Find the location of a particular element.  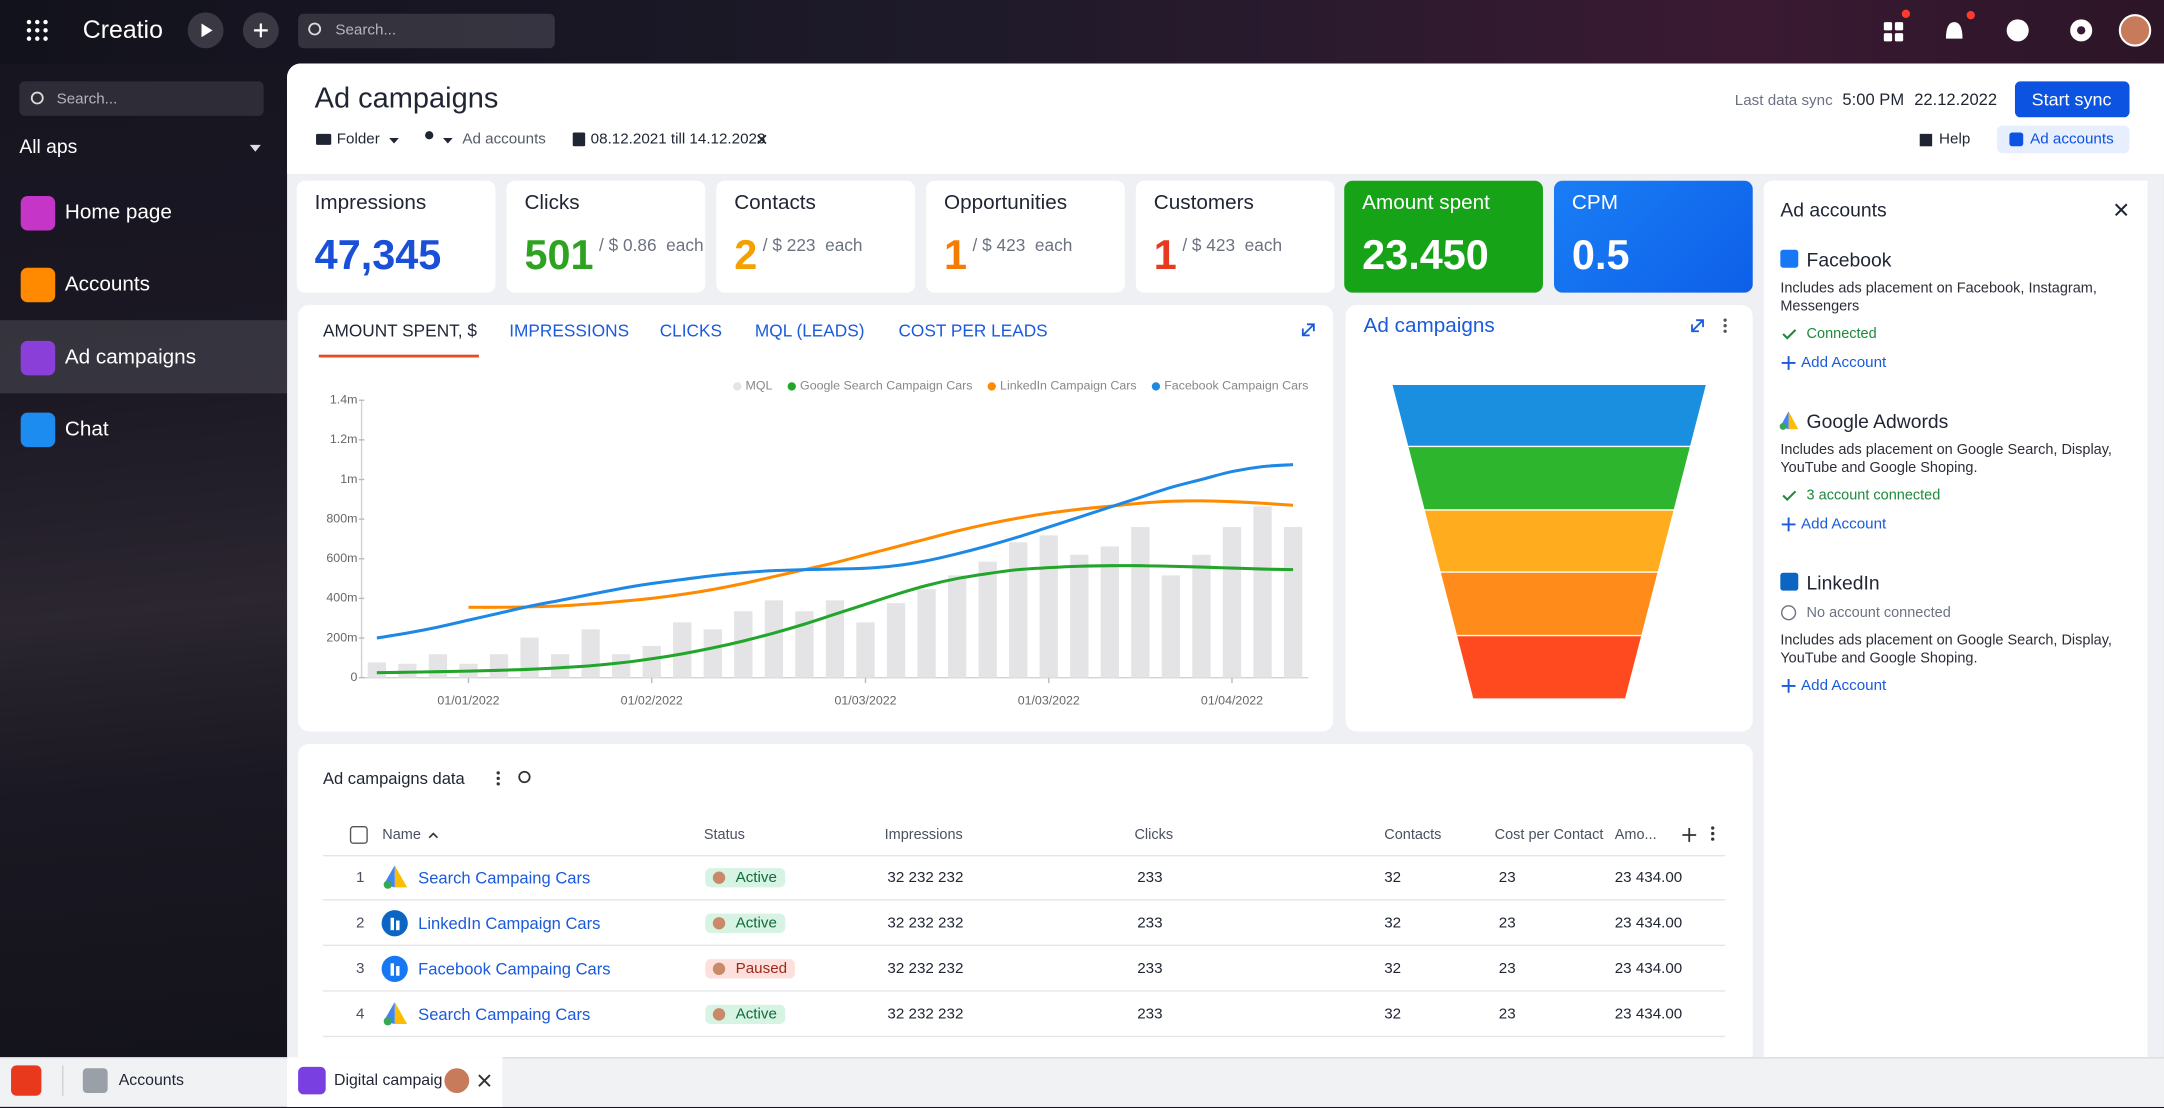

nav-item: Accounts is located at coordinates (107, 284).